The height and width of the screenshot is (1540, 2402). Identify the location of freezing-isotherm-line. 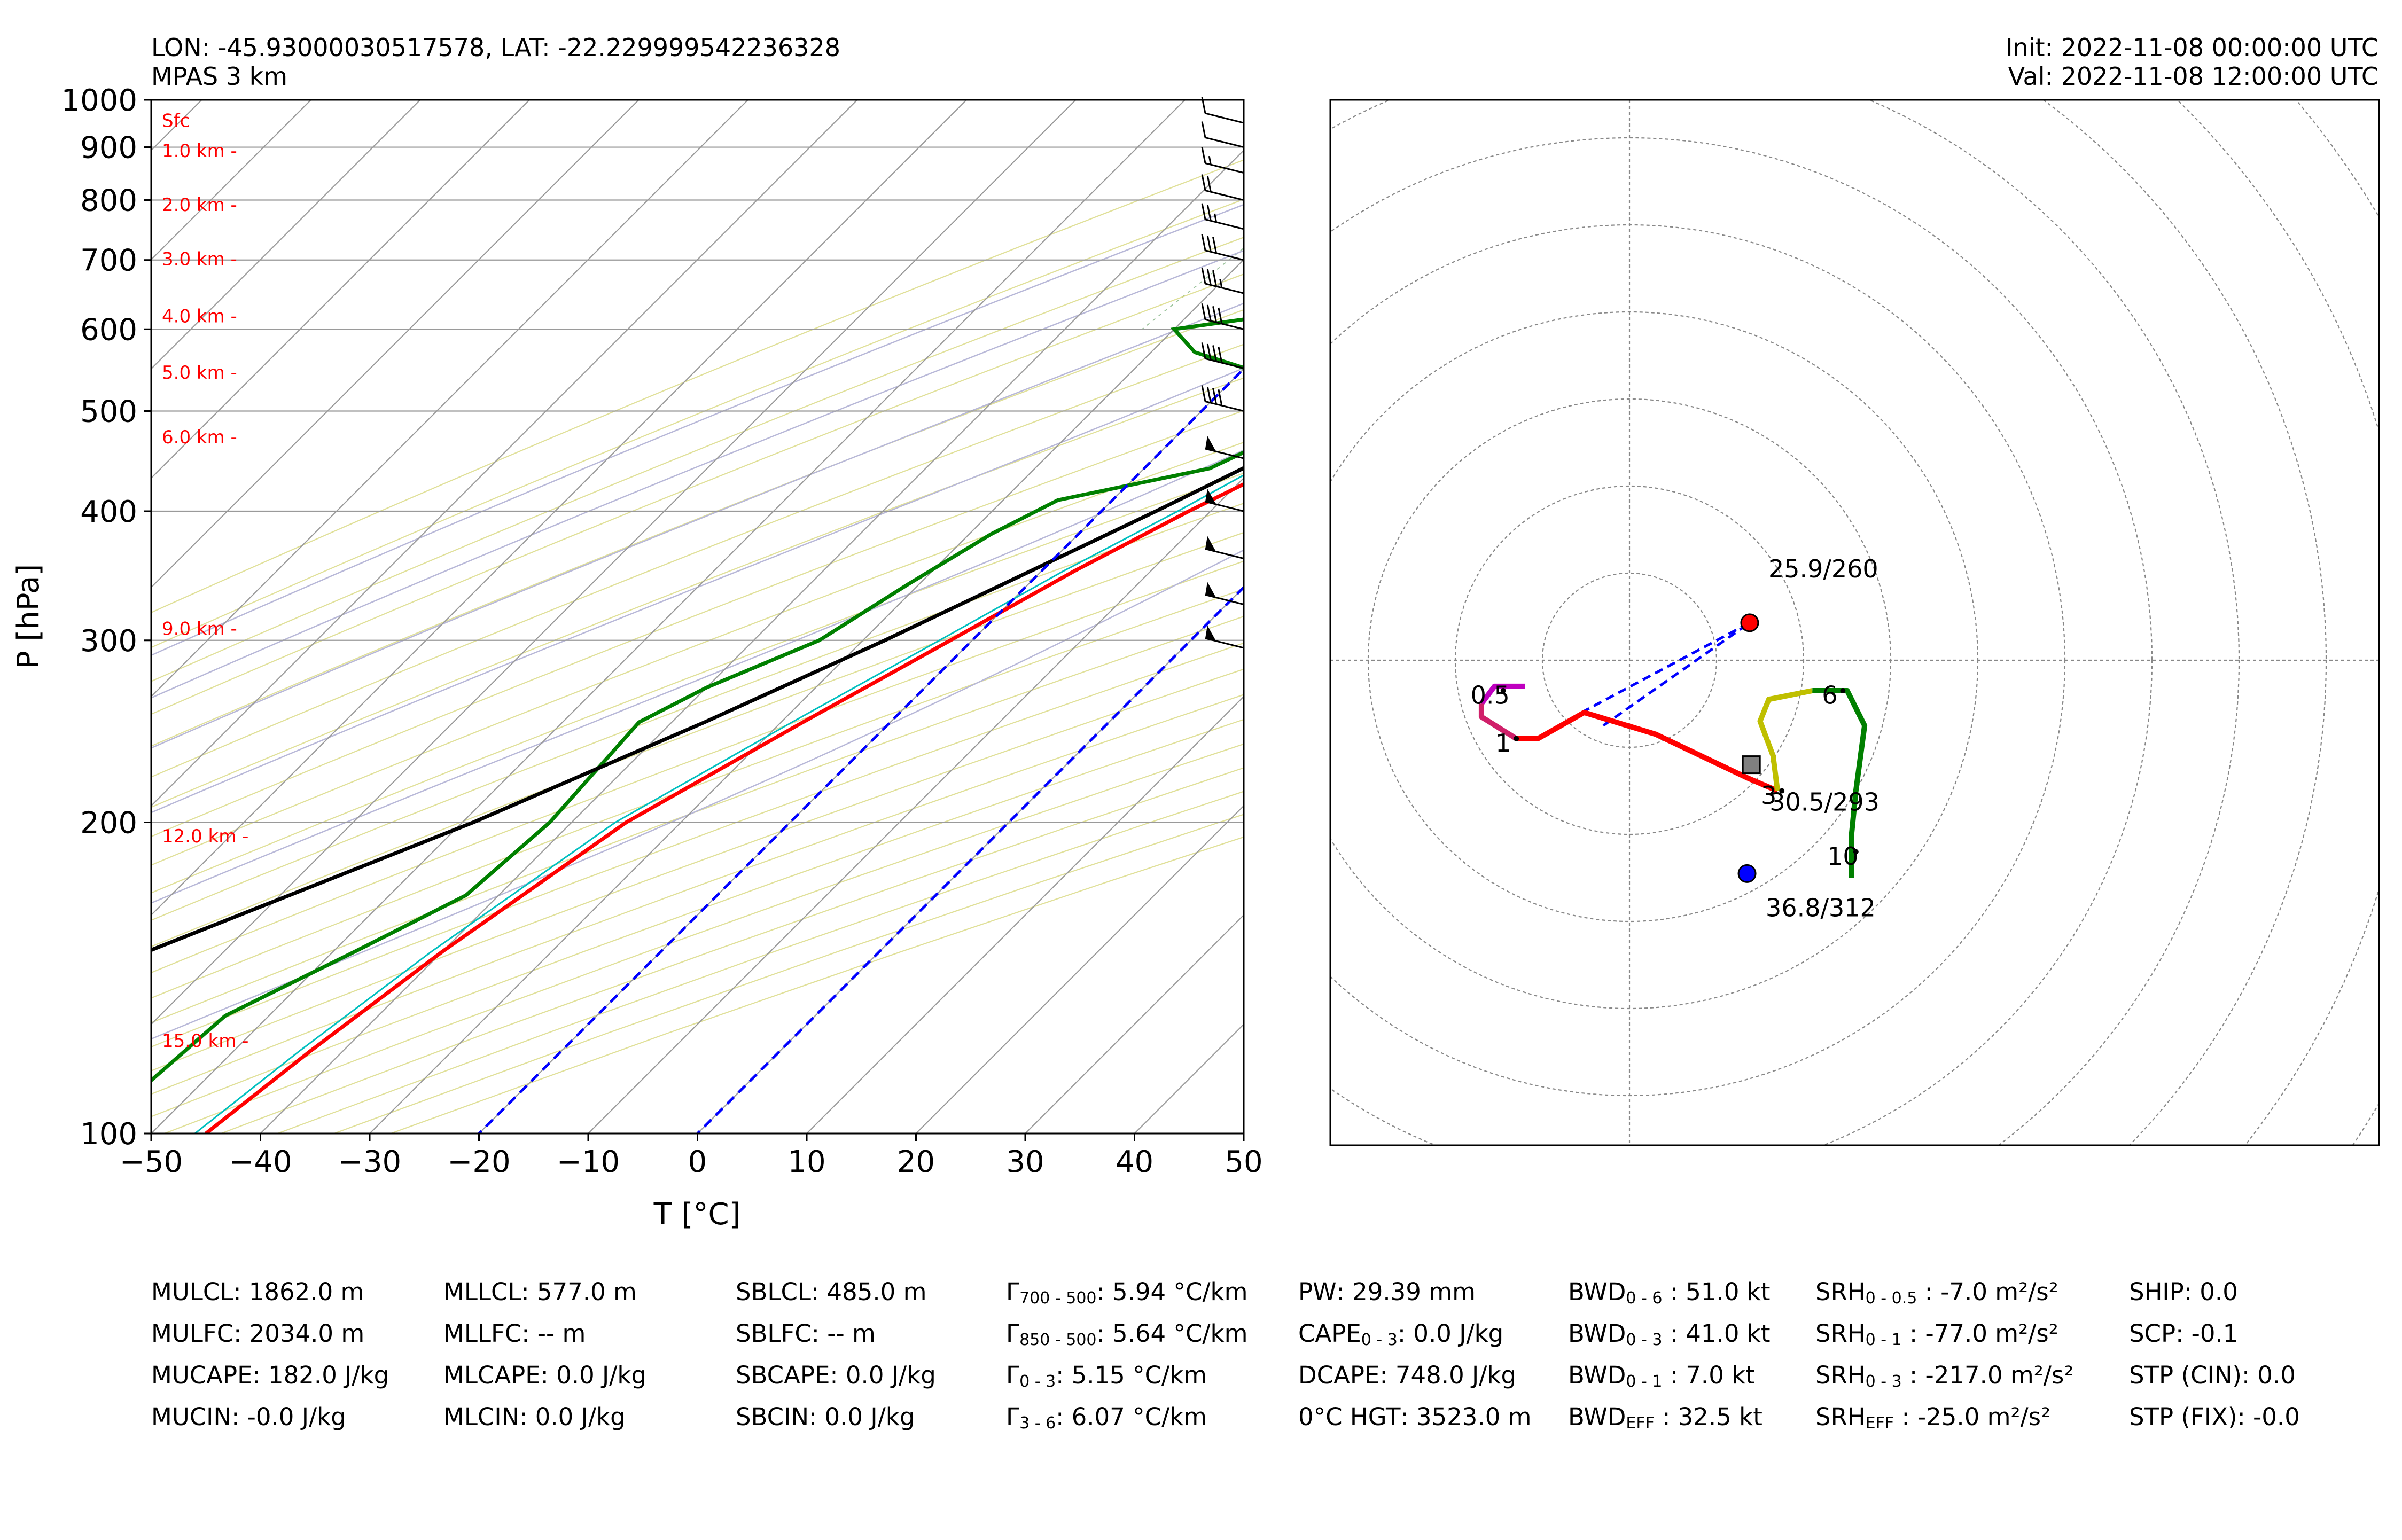
(970, 859).